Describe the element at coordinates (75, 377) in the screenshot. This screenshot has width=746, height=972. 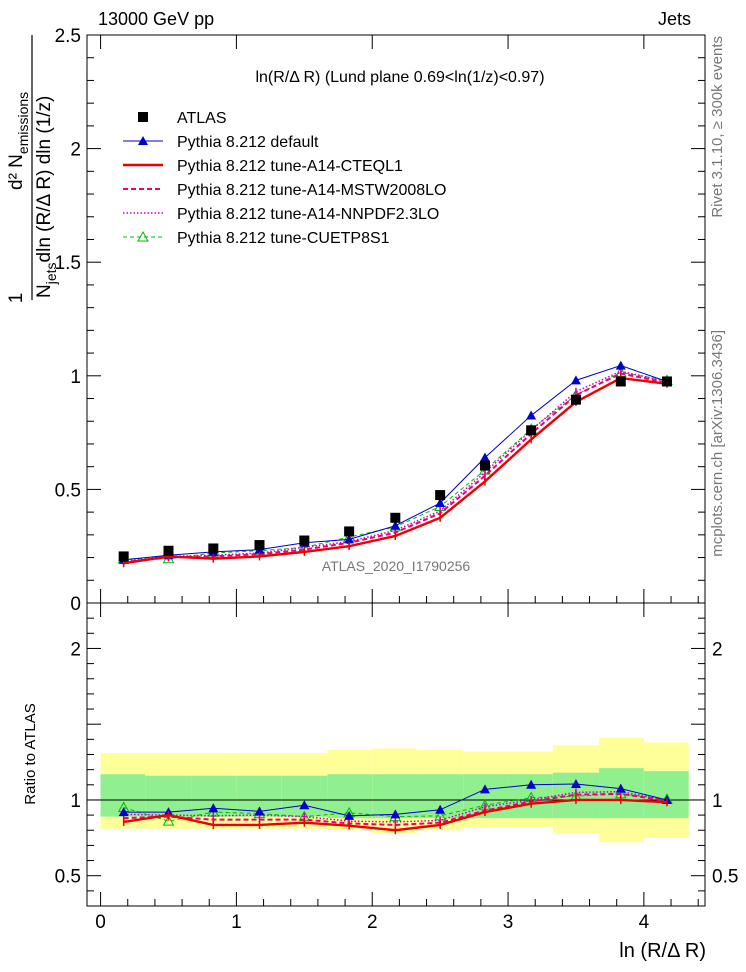
I see `main-y-tick-label: 1` at that location.